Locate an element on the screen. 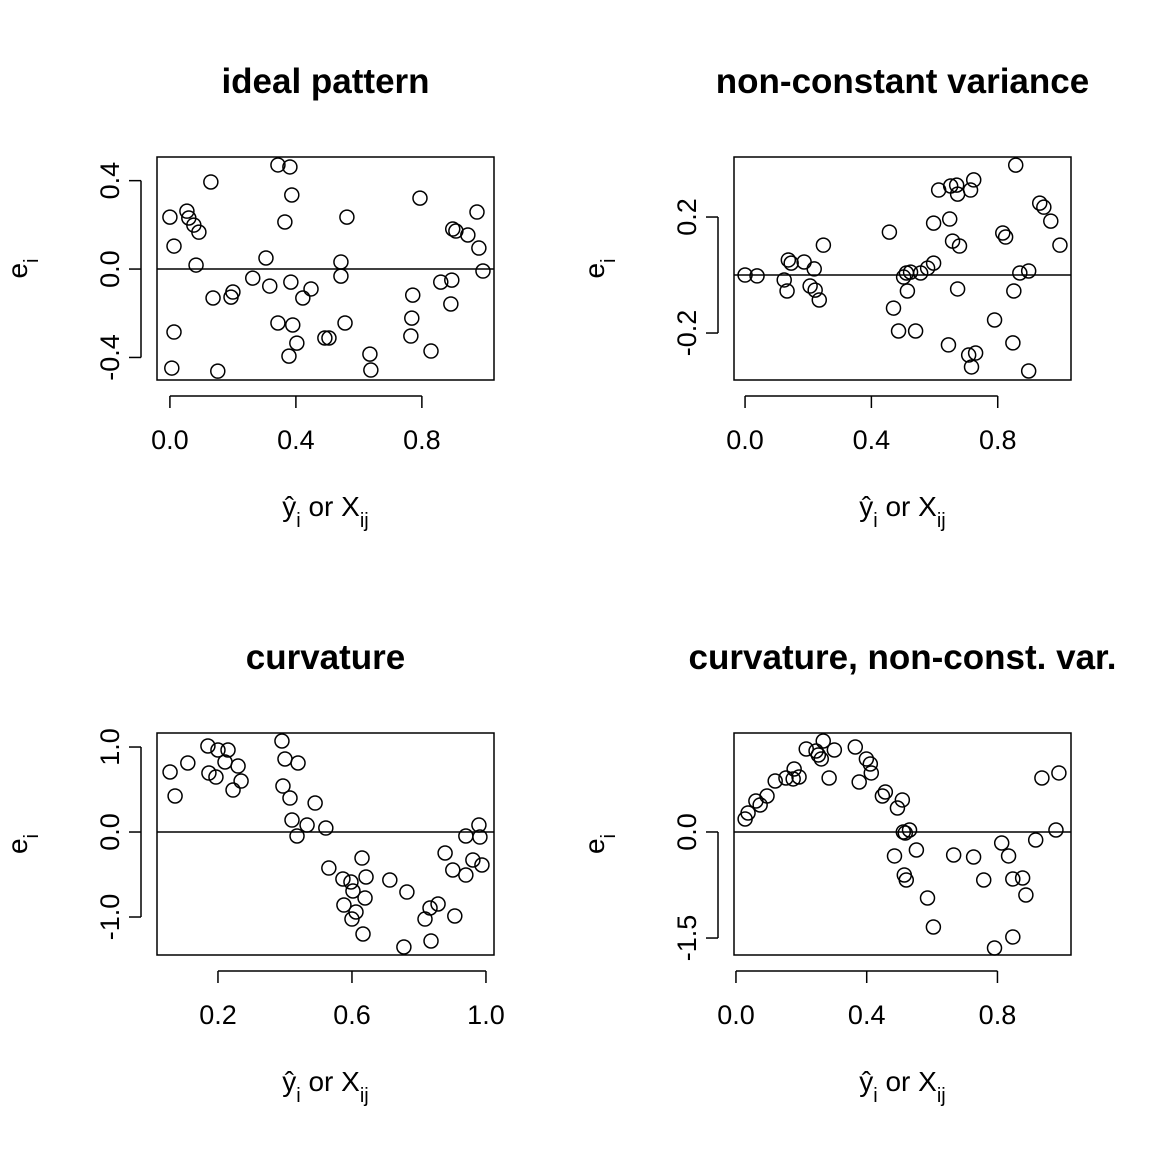 The image size is (1152, 1152). x-tick-label: 0.6 is located at coordinates (352, 1015).